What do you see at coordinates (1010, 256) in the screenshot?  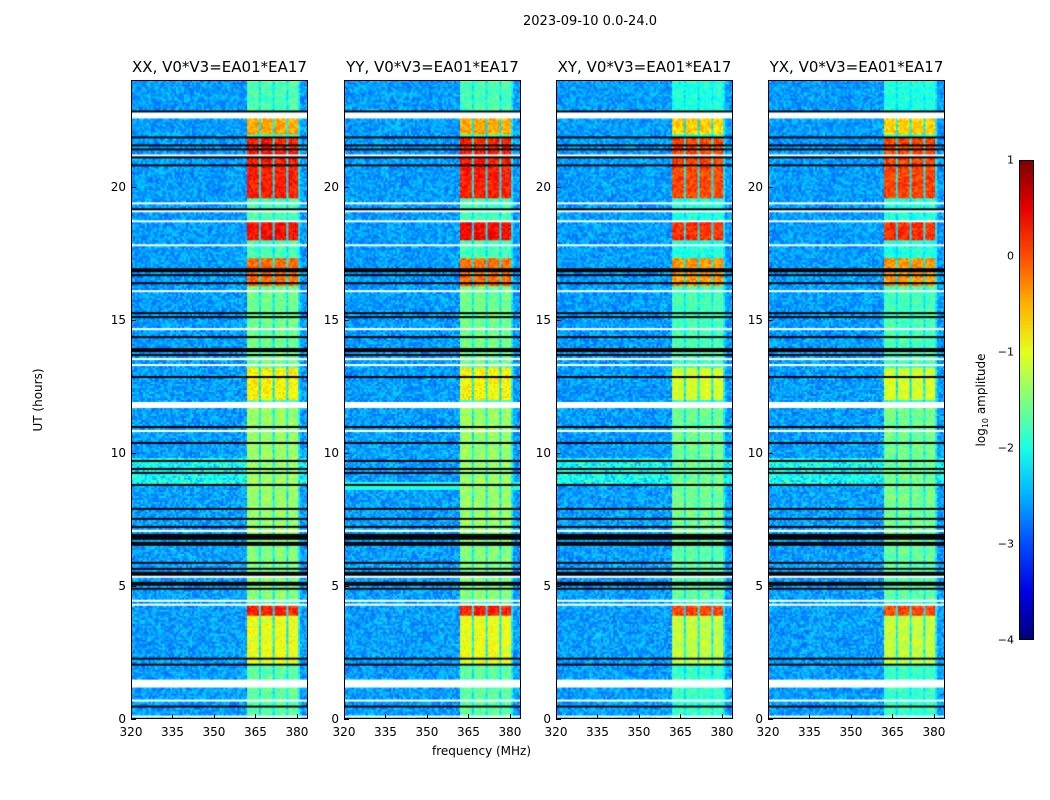 I see `colorbar-tick-label: 0` at bounding box center [1010, 256].